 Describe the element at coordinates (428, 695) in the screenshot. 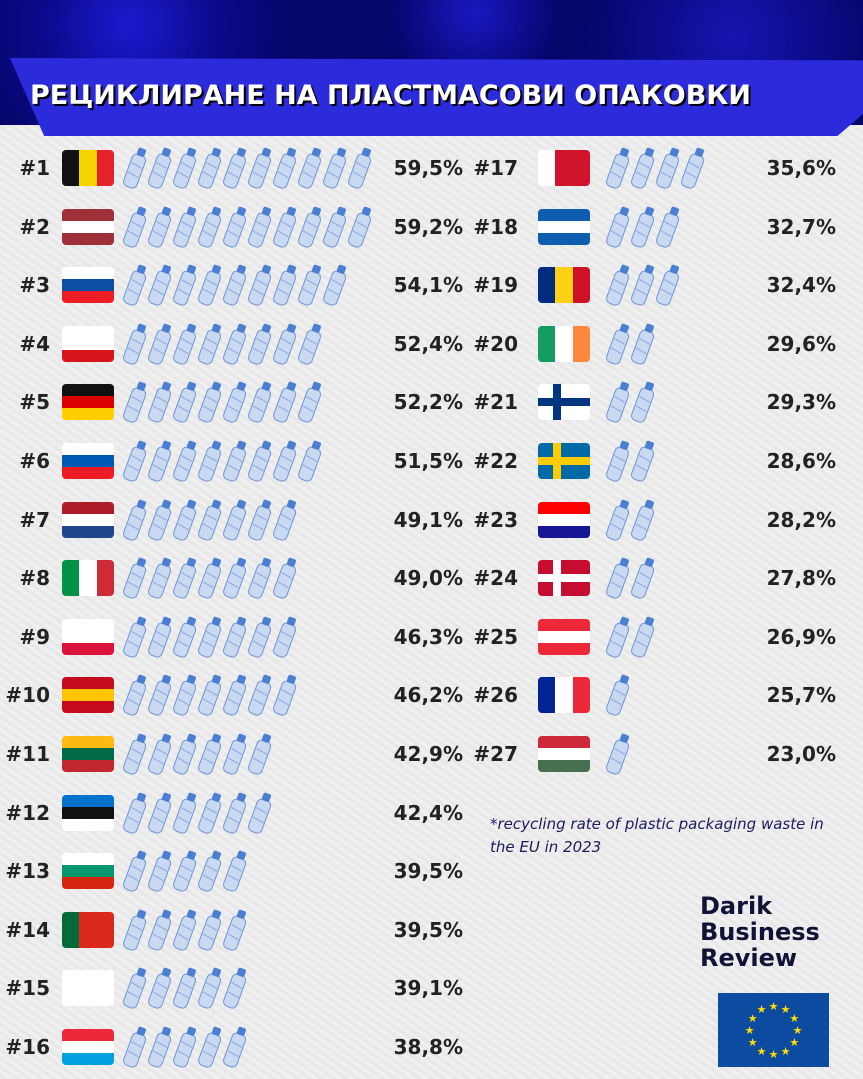

I see `value-label: 46,2%` at that location.